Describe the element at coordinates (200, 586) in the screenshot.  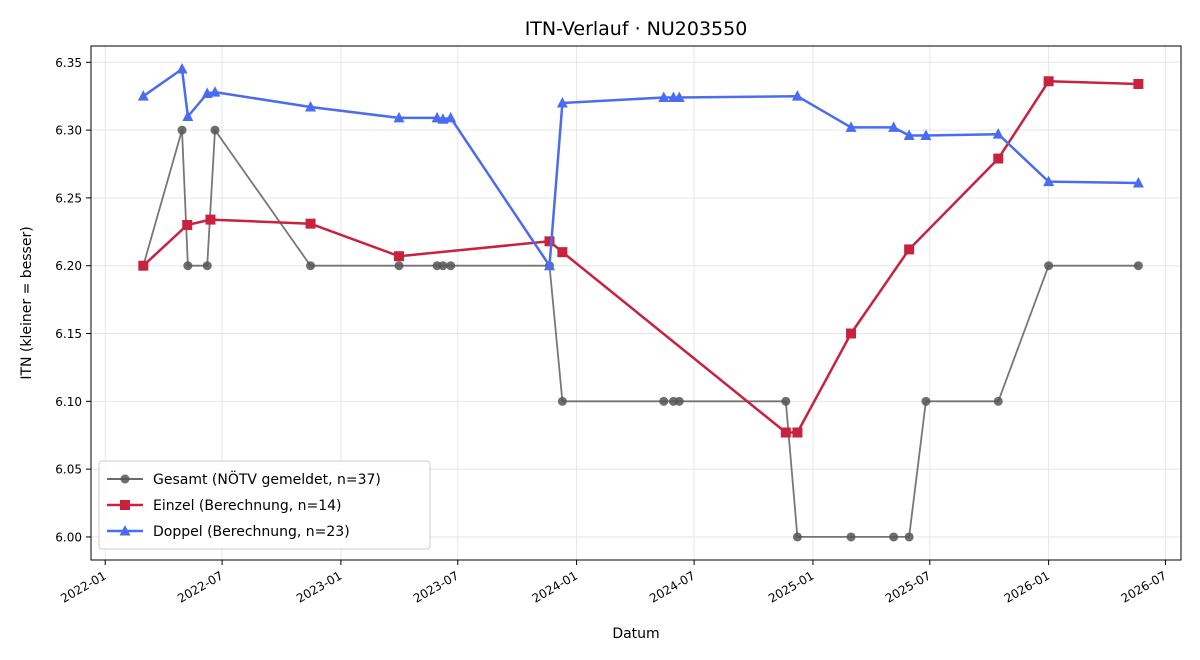
I see `x-tick-label: 2022-07` at that location.